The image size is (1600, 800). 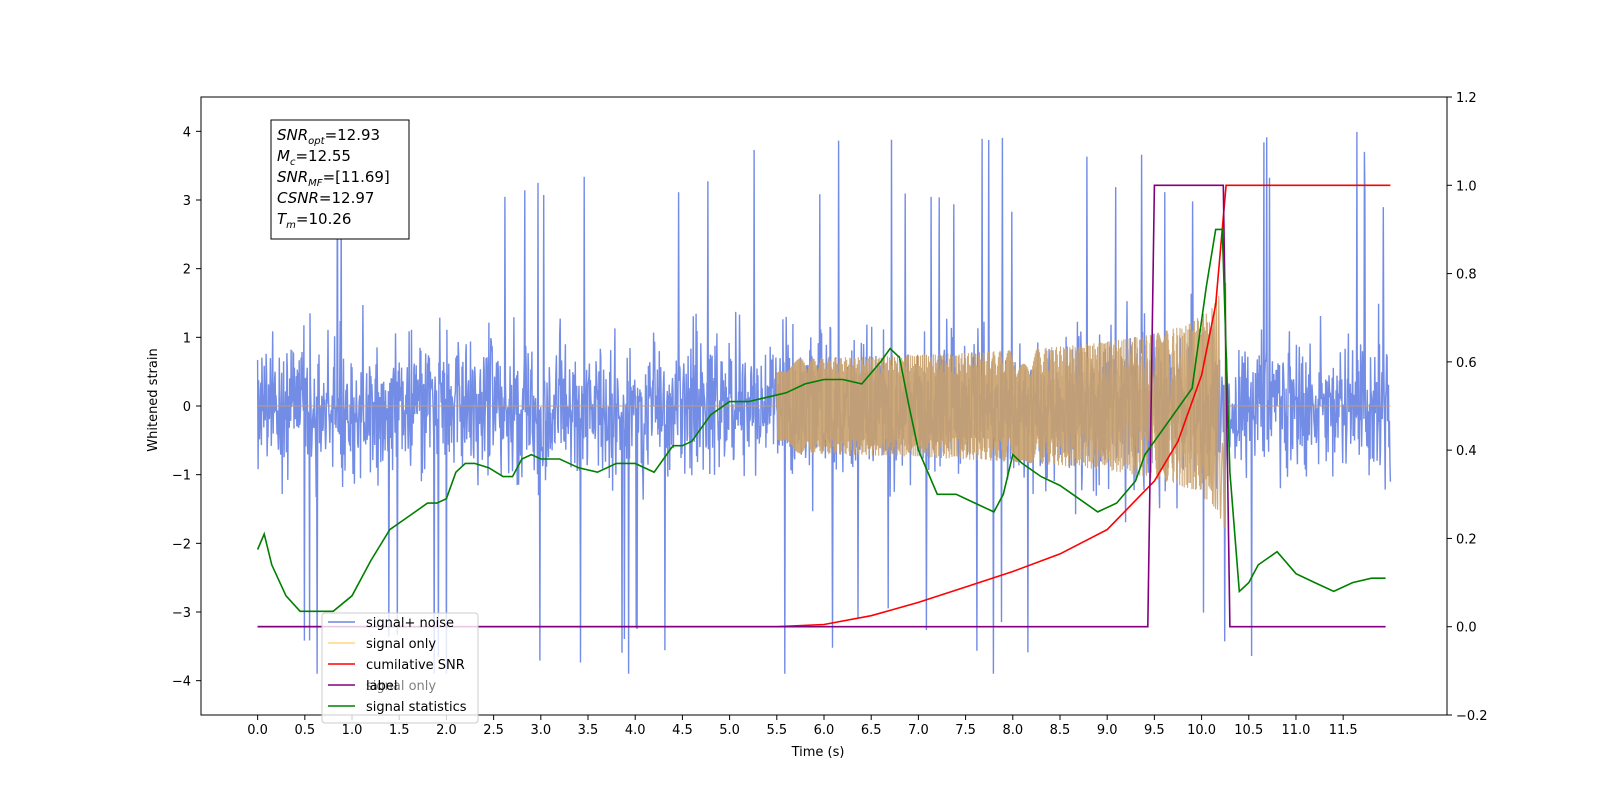 What do you see at coordinates (410, 623) in the screenshot?
I see `legend-label: signal+ noise` at bounding box center [410, 623].